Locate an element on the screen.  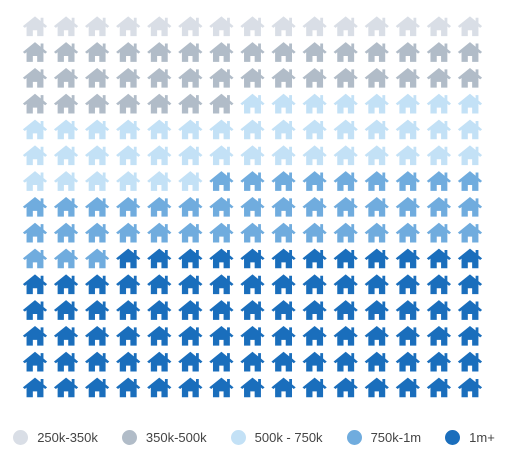
legend-label: 350k-500k is located at coordinates (176, 437).